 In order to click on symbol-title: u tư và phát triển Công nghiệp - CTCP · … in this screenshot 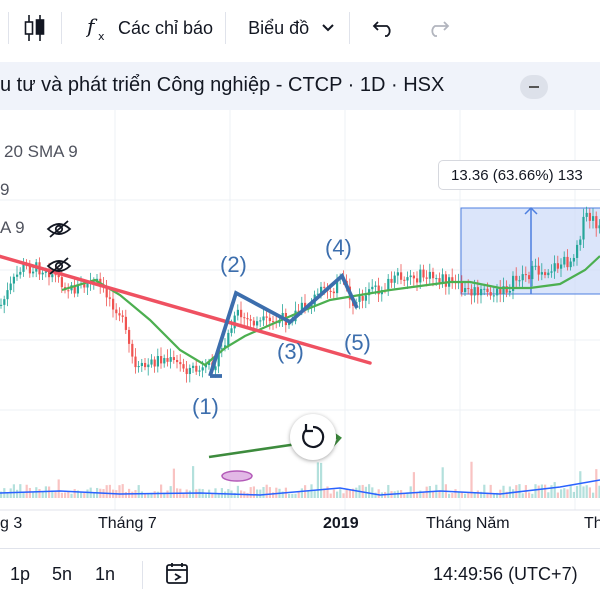, I will do `click(222, 85)`.